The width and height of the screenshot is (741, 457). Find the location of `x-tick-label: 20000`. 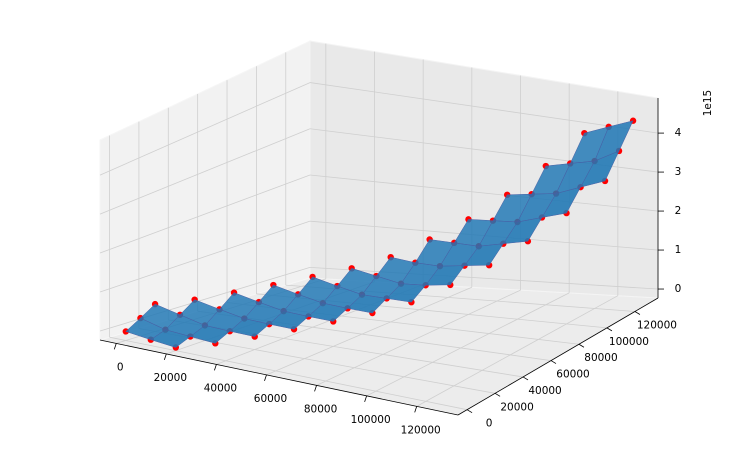

x-tick-label: 20000 is located at coordinates (170, 378).